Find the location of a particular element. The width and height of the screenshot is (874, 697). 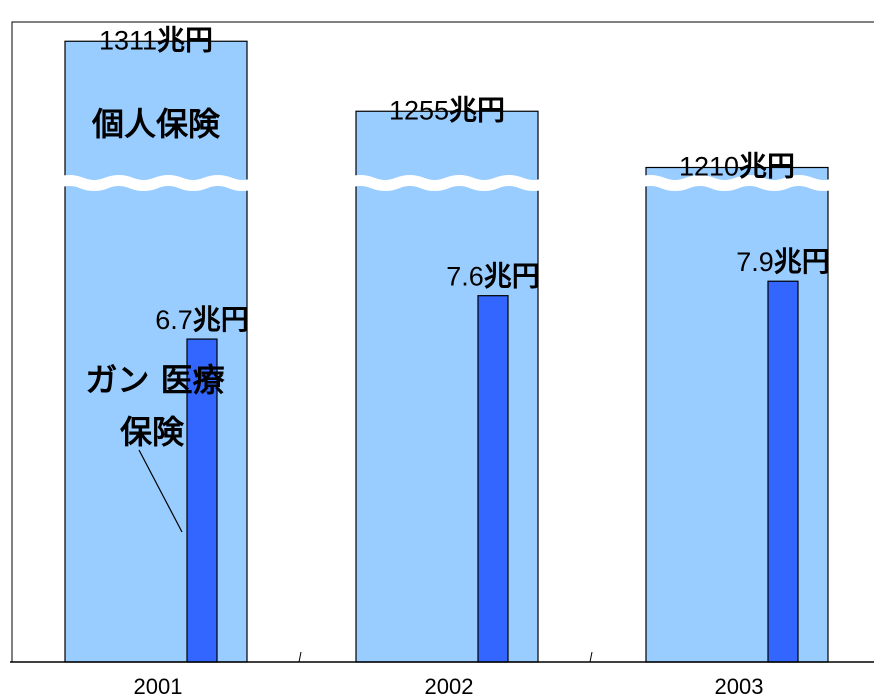

value-label-individual-2003: 1210兆円 is located at coordinates (737, 166).